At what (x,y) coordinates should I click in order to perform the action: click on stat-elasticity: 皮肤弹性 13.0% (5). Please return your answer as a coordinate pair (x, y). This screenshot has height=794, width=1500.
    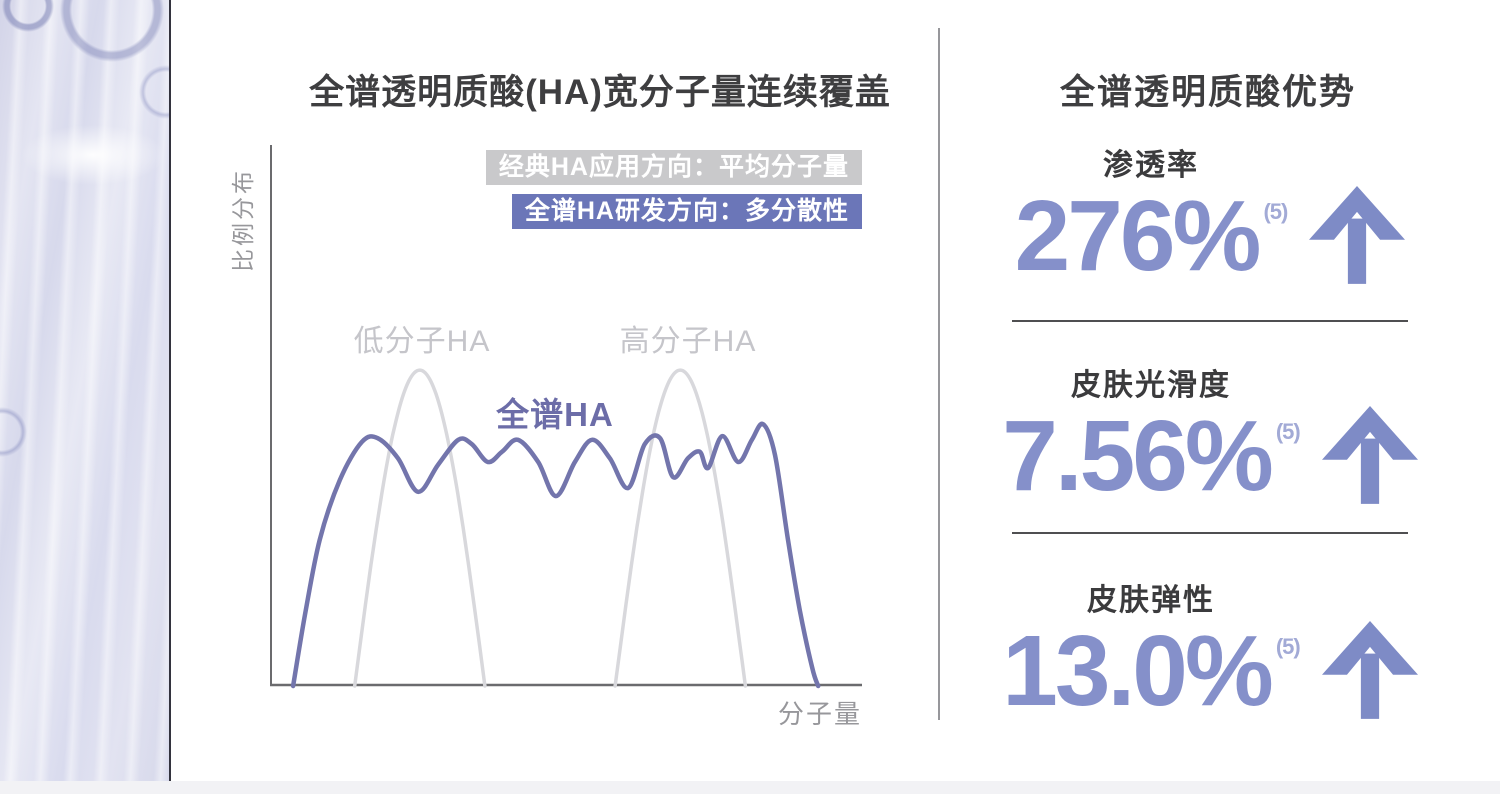
    Looking at the image, I should click on (1210, 648).